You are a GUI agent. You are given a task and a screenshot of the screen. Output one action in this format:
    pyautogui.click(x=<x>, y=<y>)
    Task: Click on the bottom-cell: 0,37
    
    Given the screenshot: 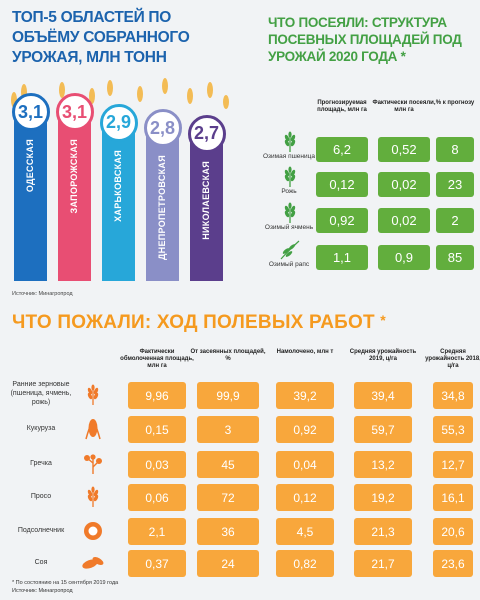 What is the action you would take?
    pyautogui.click(x=157, y=563)
    